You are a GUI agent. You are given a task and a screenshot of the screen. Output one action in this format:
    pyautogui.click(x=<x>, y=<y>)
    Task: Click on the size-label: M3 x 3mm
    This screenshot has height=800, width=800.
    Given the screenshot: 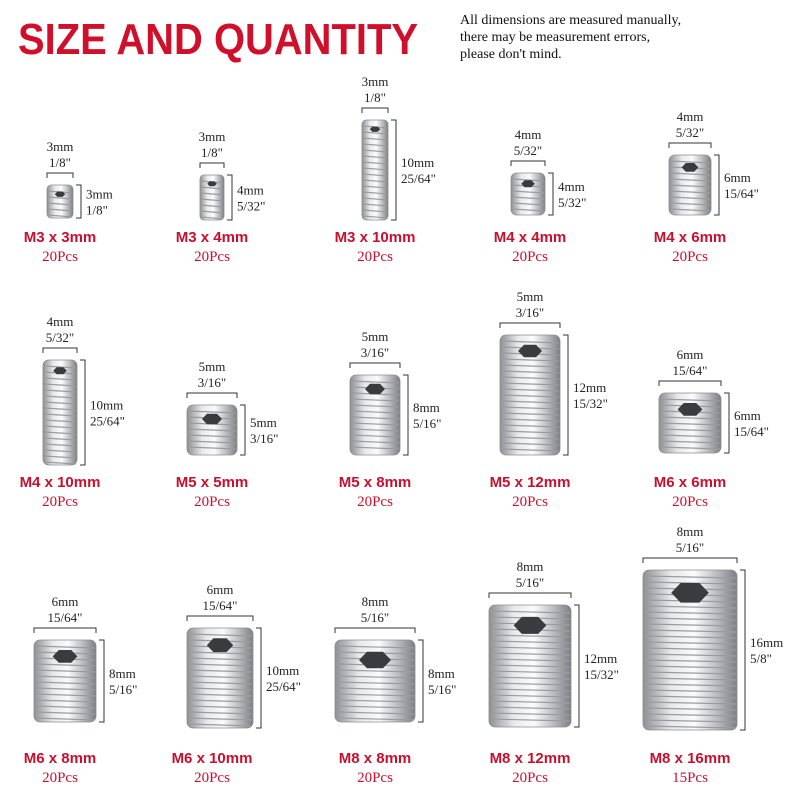 What is the action you would take?
    pyautogui.click(x=60, y=237)
    